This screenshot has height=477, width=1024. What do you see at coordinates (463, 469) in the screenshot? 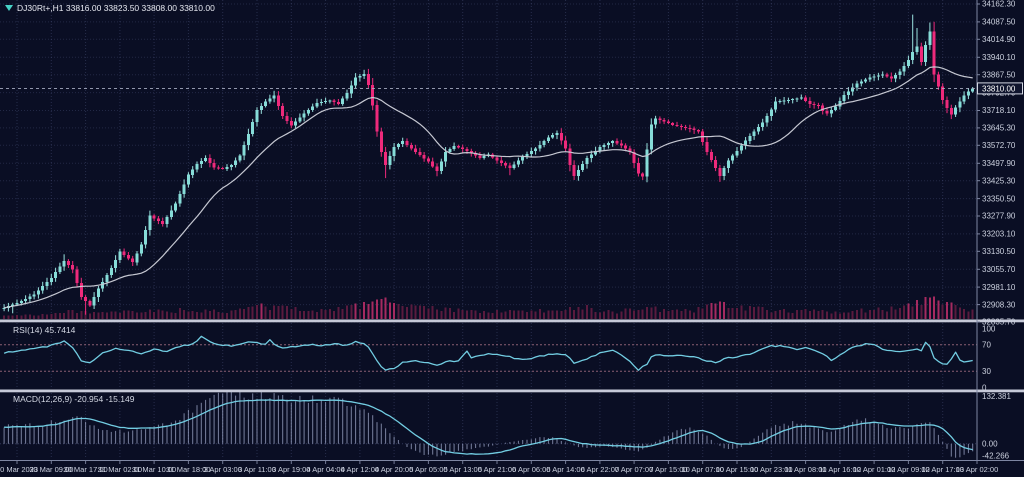
I see `svg-text: 5 Apr 13:00` at bounding box center [463, 469].